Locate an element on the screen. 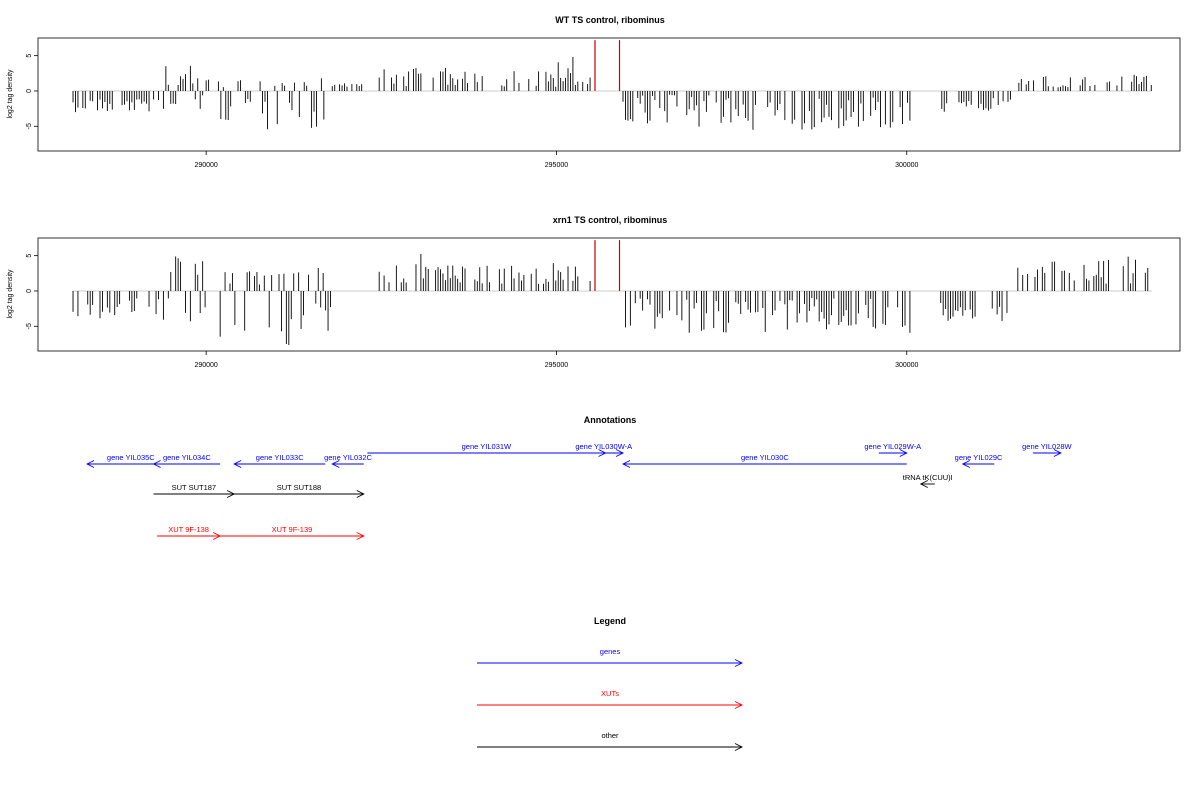 The image size is (1200, 800). feature-label: gene YIL033C is located at coordinates (280, 457).